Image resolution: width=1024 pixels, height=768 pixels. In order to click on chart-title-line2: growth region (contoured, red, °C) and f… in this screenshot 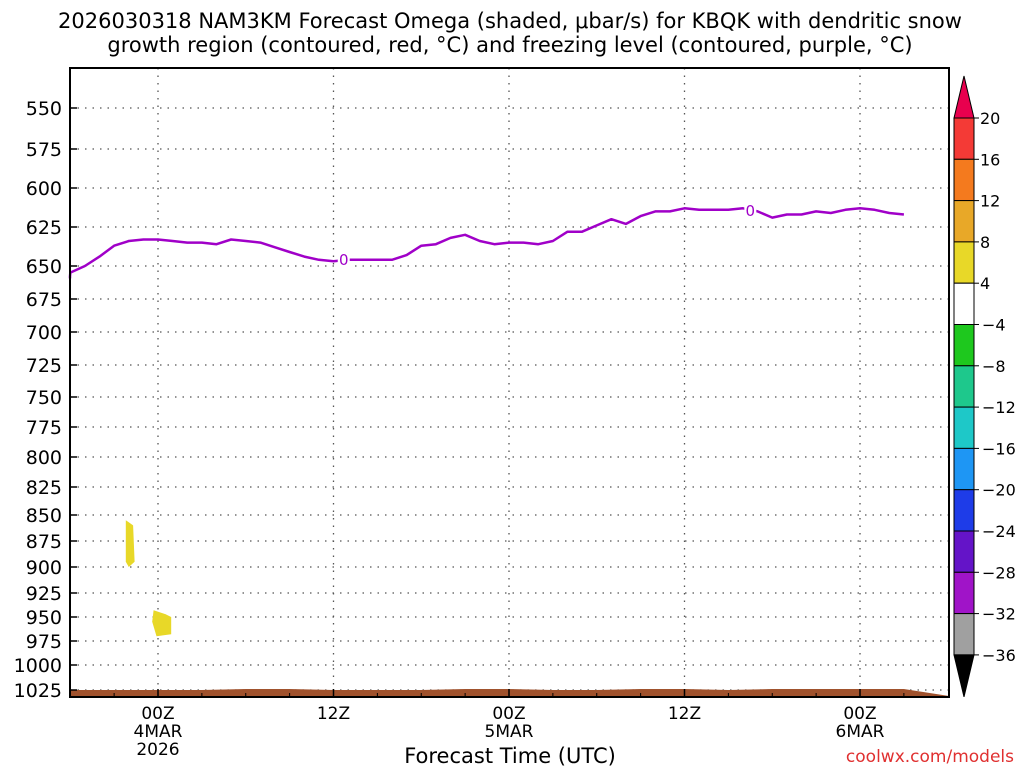, I will do `click(509, 45)`.